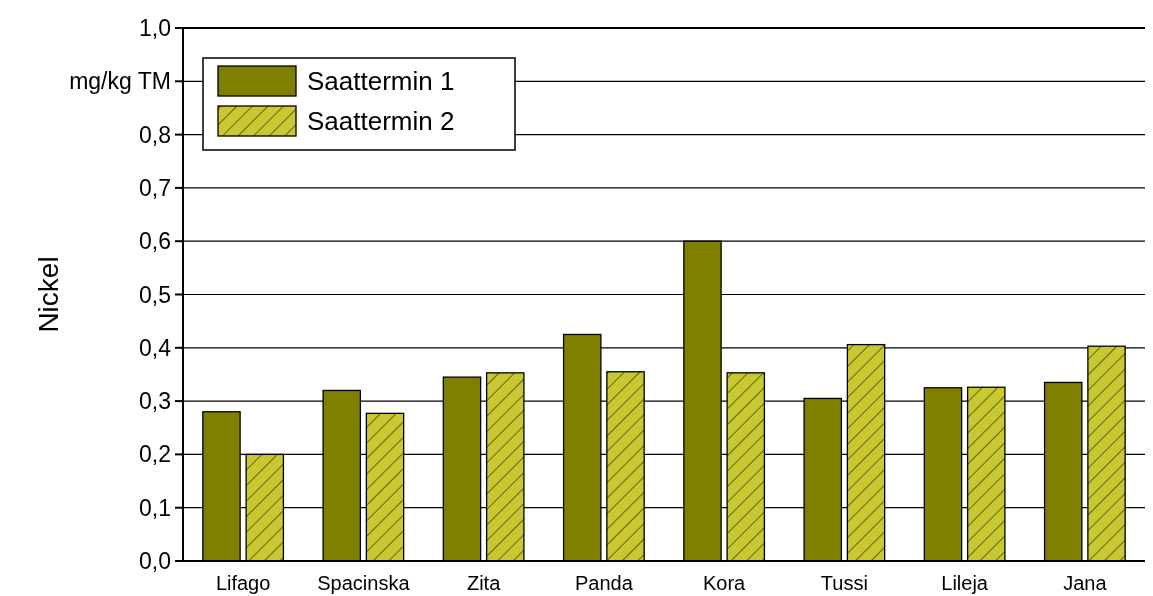 The image size is (1153, 596). I want to click on y-tick-label: 0,5, so click(155, 294).